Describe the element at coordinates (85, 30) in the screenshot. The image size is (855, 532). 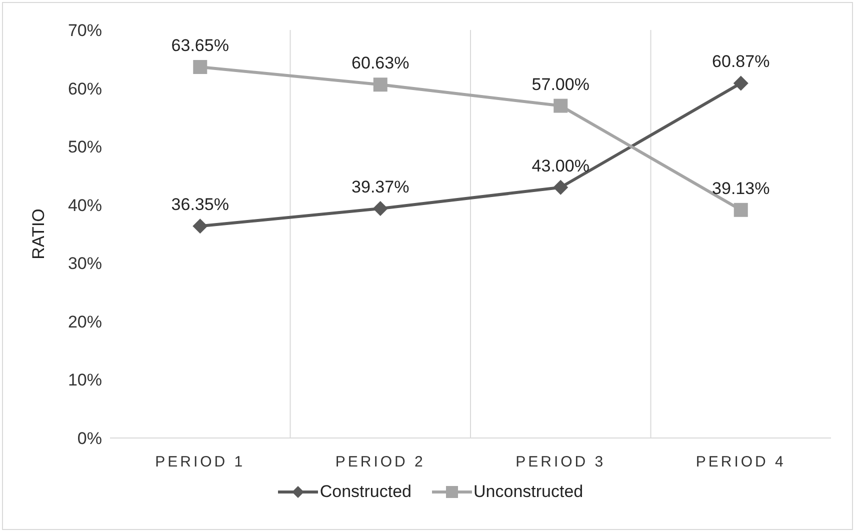
I see `y-tick-label: 70%` at that location.